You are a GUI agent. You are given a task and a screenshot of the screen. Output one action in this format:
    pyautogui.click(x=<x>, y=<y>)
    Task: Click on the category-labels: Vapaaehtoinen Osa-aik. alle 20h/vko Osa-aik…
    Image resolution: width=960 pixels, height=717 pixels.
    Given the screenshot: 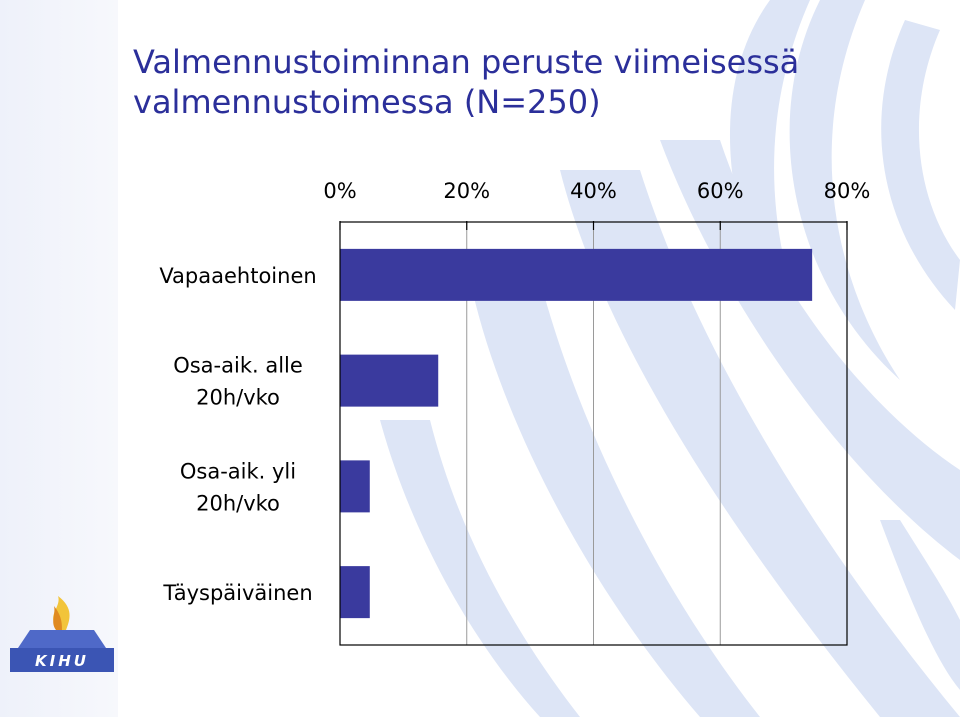 What is the action you would take?
    pyautogui.click(x=237, y=434)
    